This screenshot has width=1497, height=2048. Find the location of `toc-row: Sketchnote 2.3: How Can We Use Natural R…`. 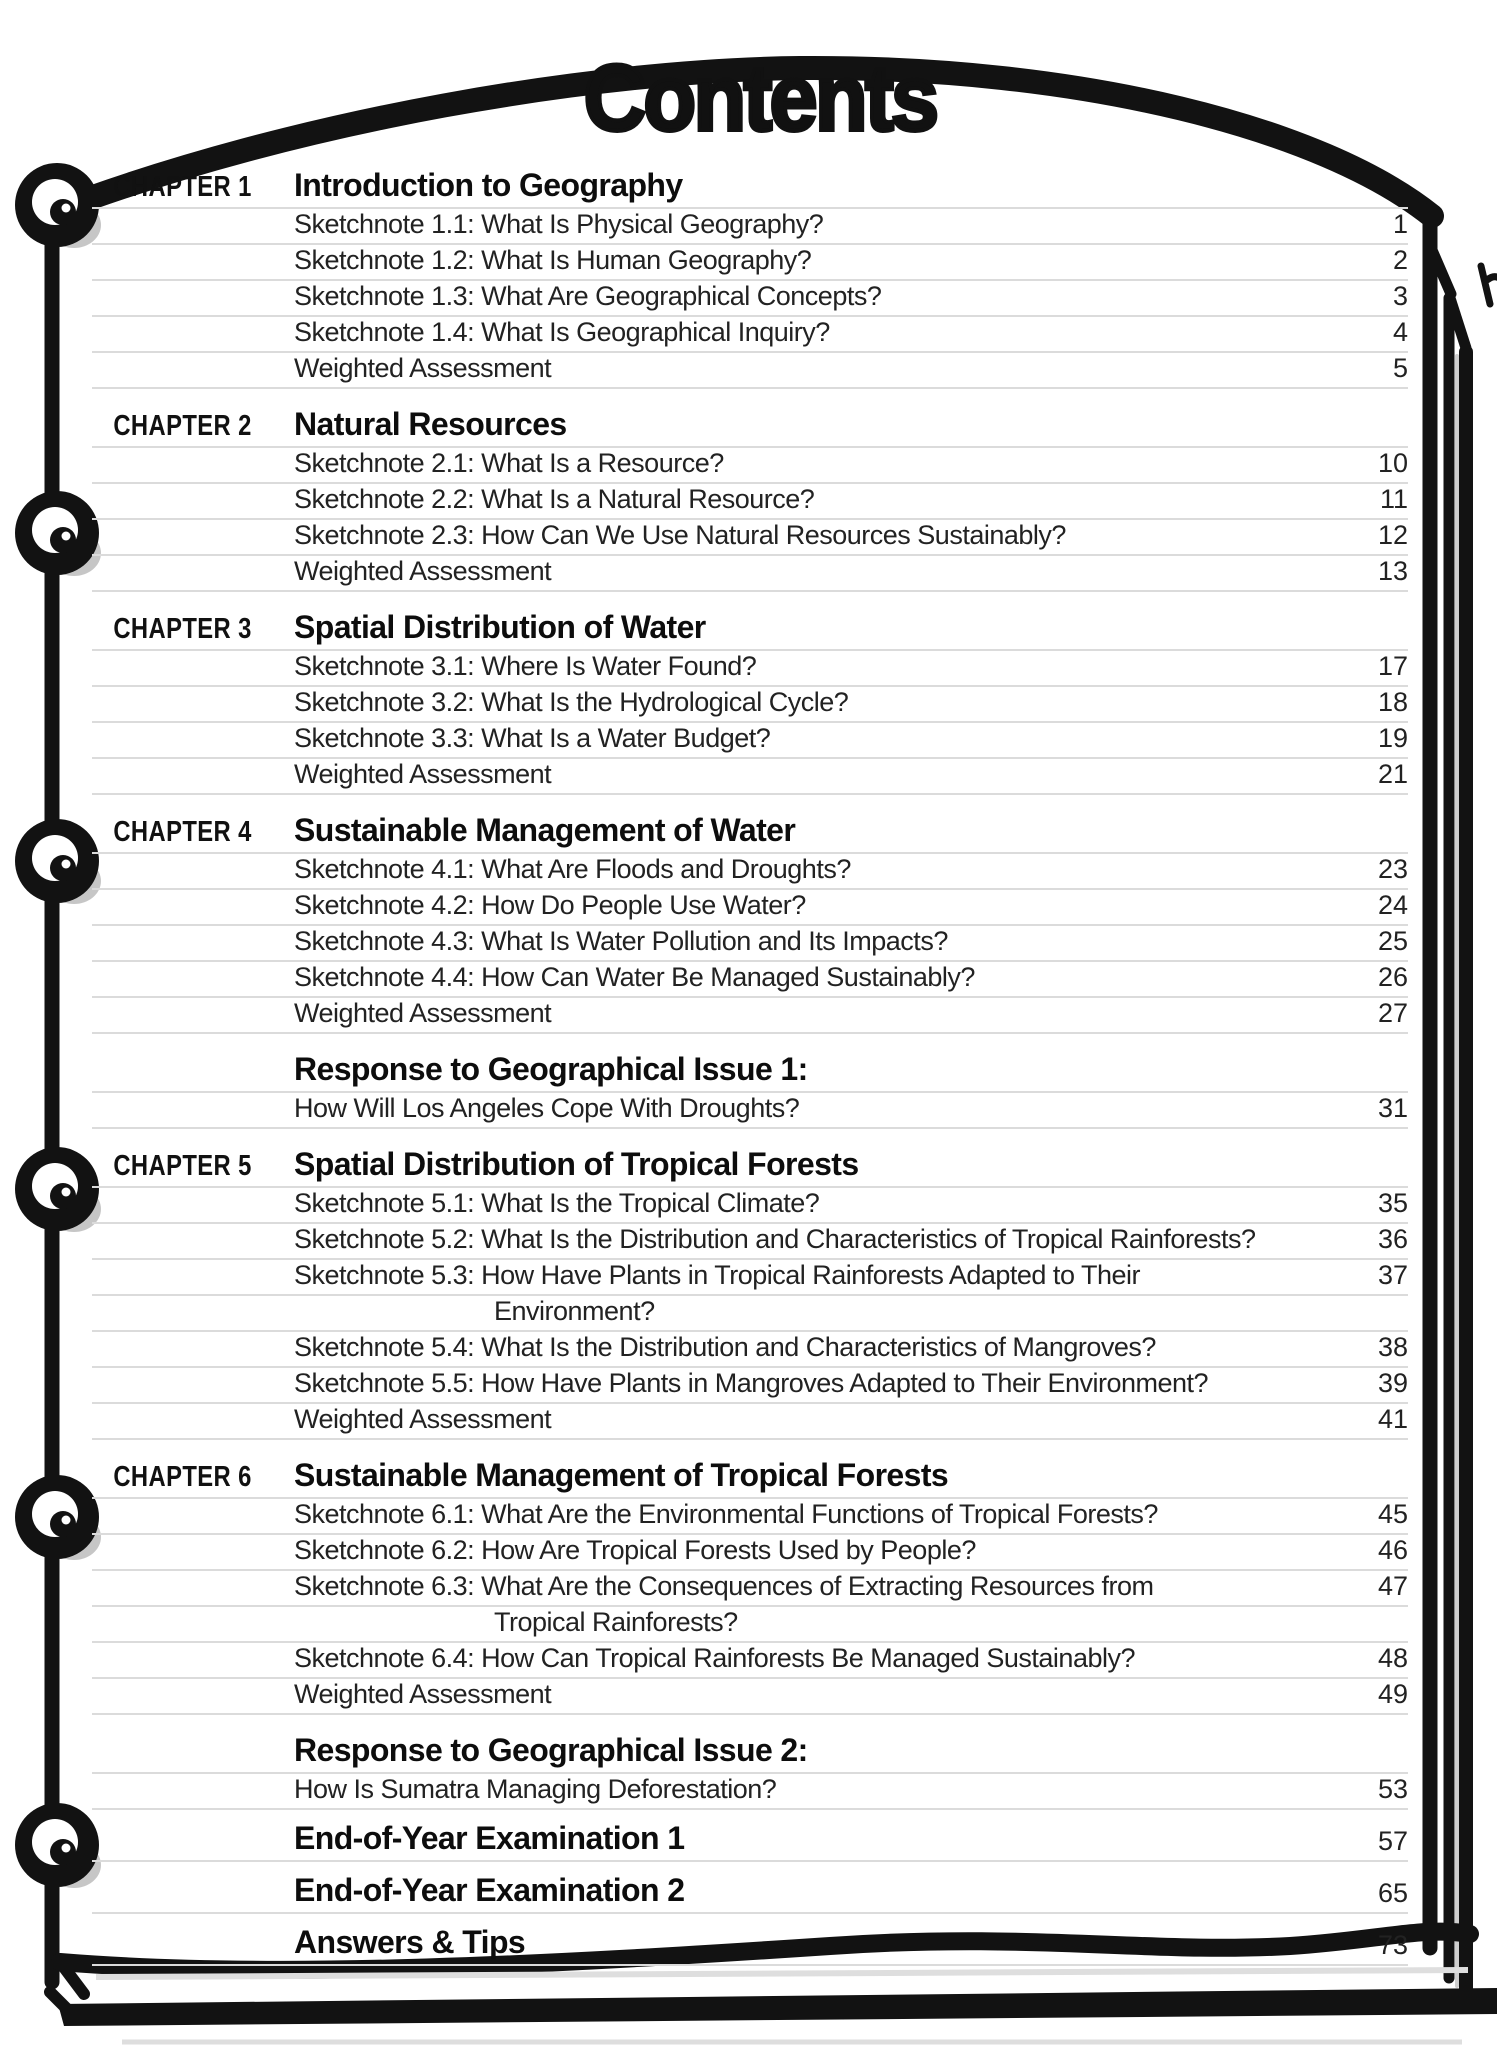

toc-row: Sketchnote 2.3: How Can We Use Natural R… is located at coordinates (750, 538).